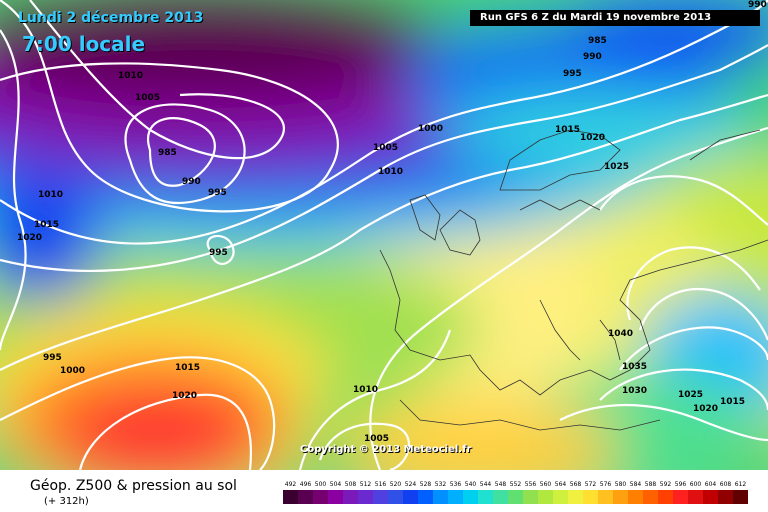 The image size is (768, 512). I want to click on scale-tick-label: 536, so click(456, 484).